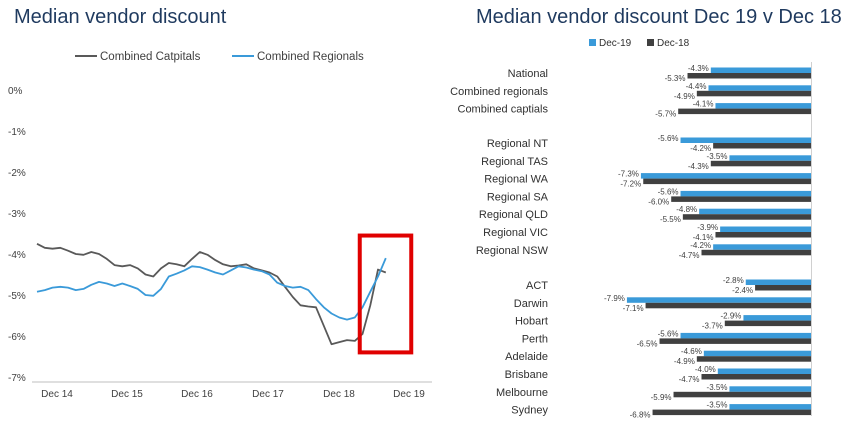  Describe the element at coordinates (17, 214) in the screenshot. I see `y-tick-label: -3%` at that location.